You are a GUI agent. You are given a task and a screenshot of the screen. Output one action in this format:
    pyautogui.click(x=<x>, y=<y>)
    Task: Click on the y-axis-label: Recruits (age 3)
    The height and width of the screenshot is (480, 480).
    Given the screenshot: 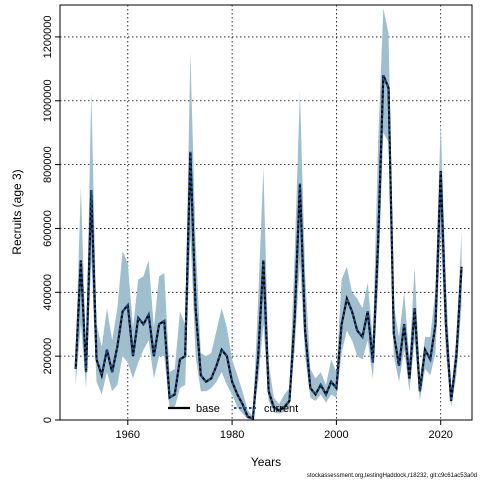 What is the action you would take?
    pyautogui.click(x=17, y=211)
    